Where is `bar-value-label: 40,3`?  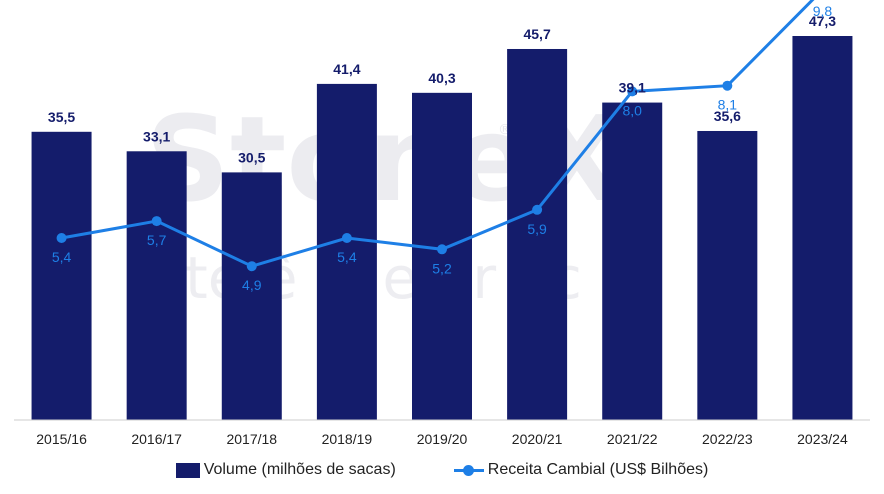 bar-value-label: 40,3 is located at coordinates (441, 78).